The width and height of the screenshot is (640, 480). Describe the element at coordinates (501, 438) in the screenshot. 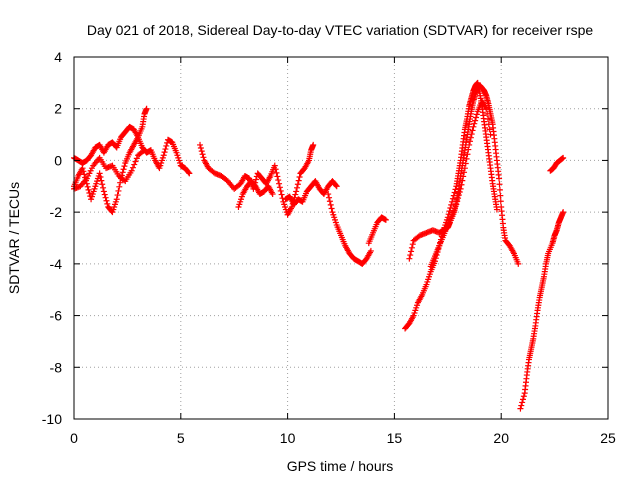

I see `x-tick-label: 20` at that location.